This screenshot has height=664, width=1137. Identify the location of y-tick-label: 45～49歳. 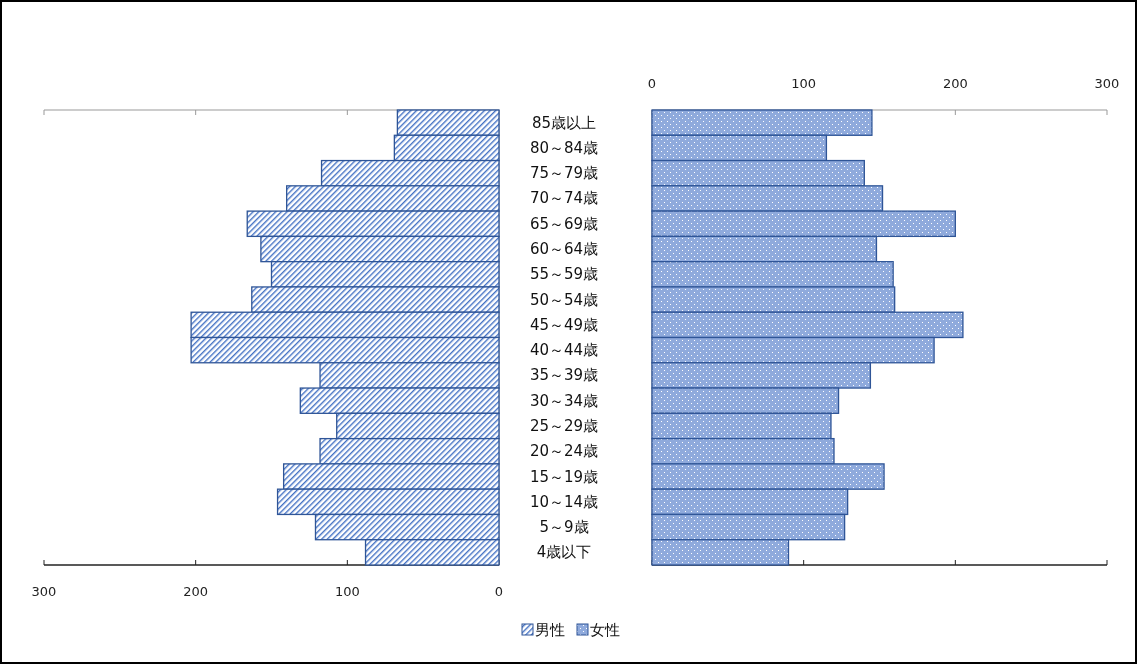
(564, 324).